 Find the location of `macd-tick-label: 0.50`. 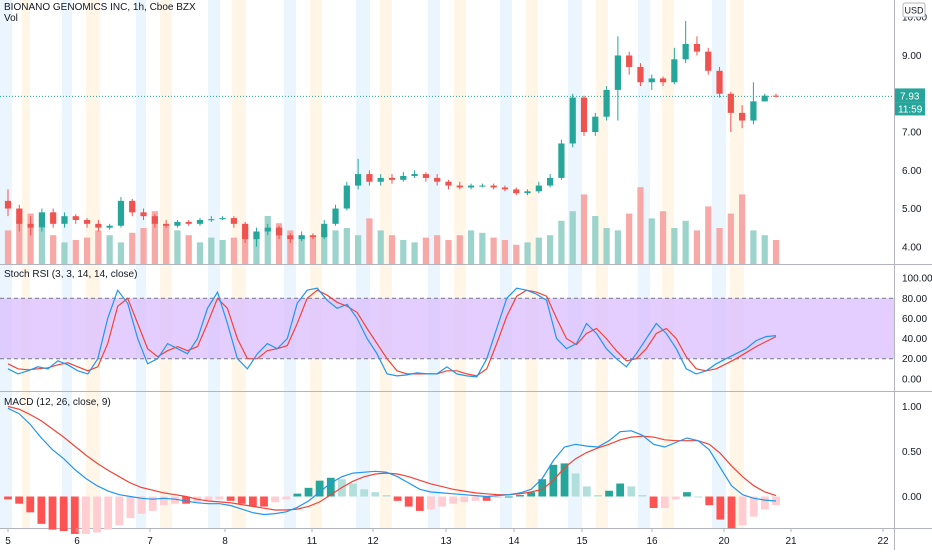

macd-tick-label: 0.50 is located at coordinates (912, 452).